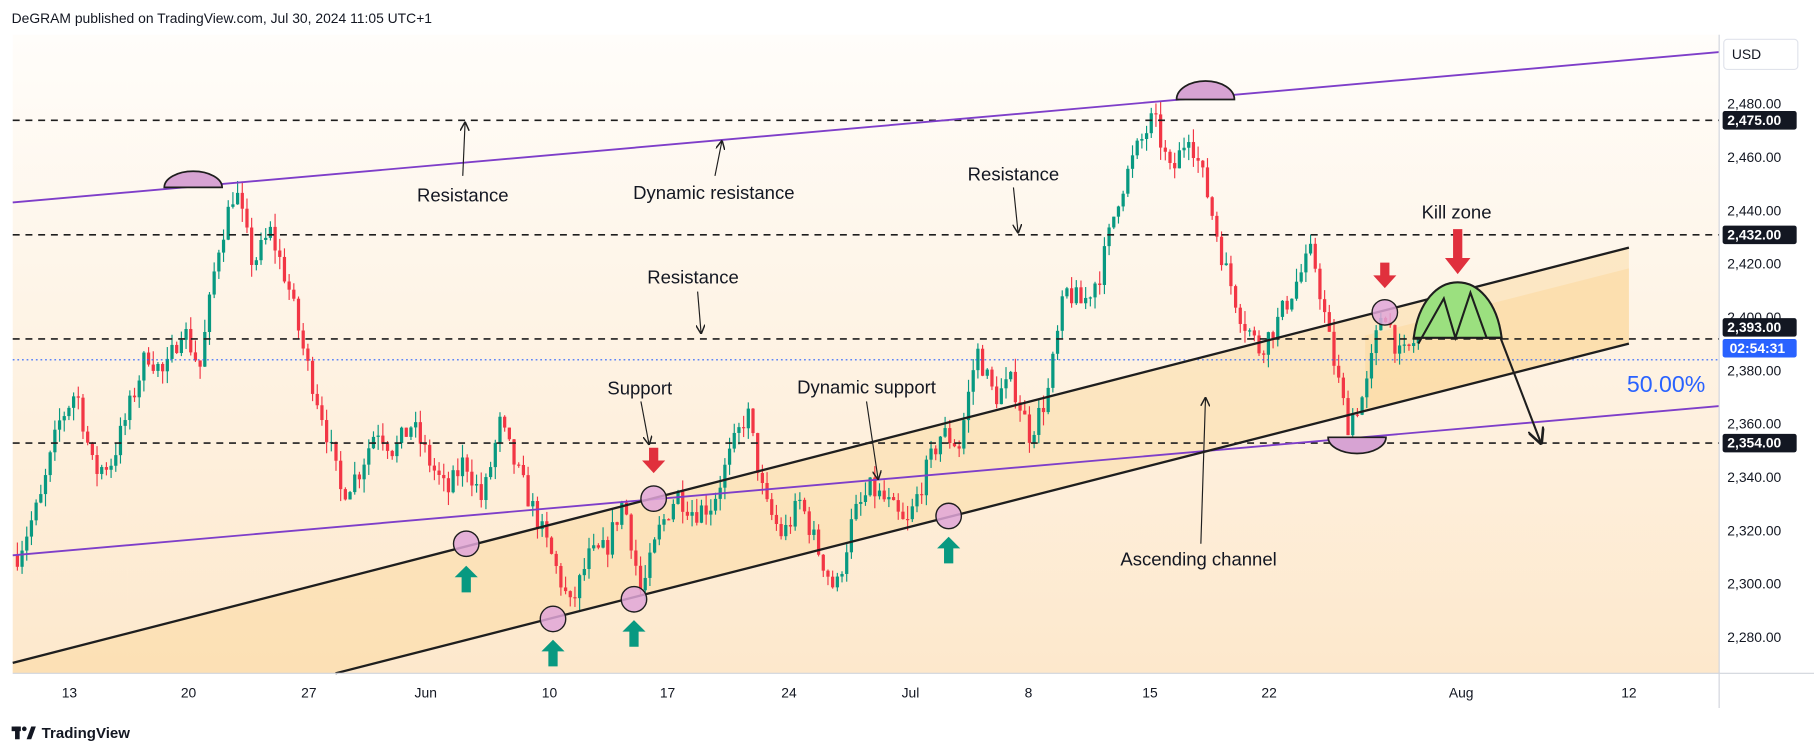  I want to click on pointer-dynamic-resistance, so click(718, 158).